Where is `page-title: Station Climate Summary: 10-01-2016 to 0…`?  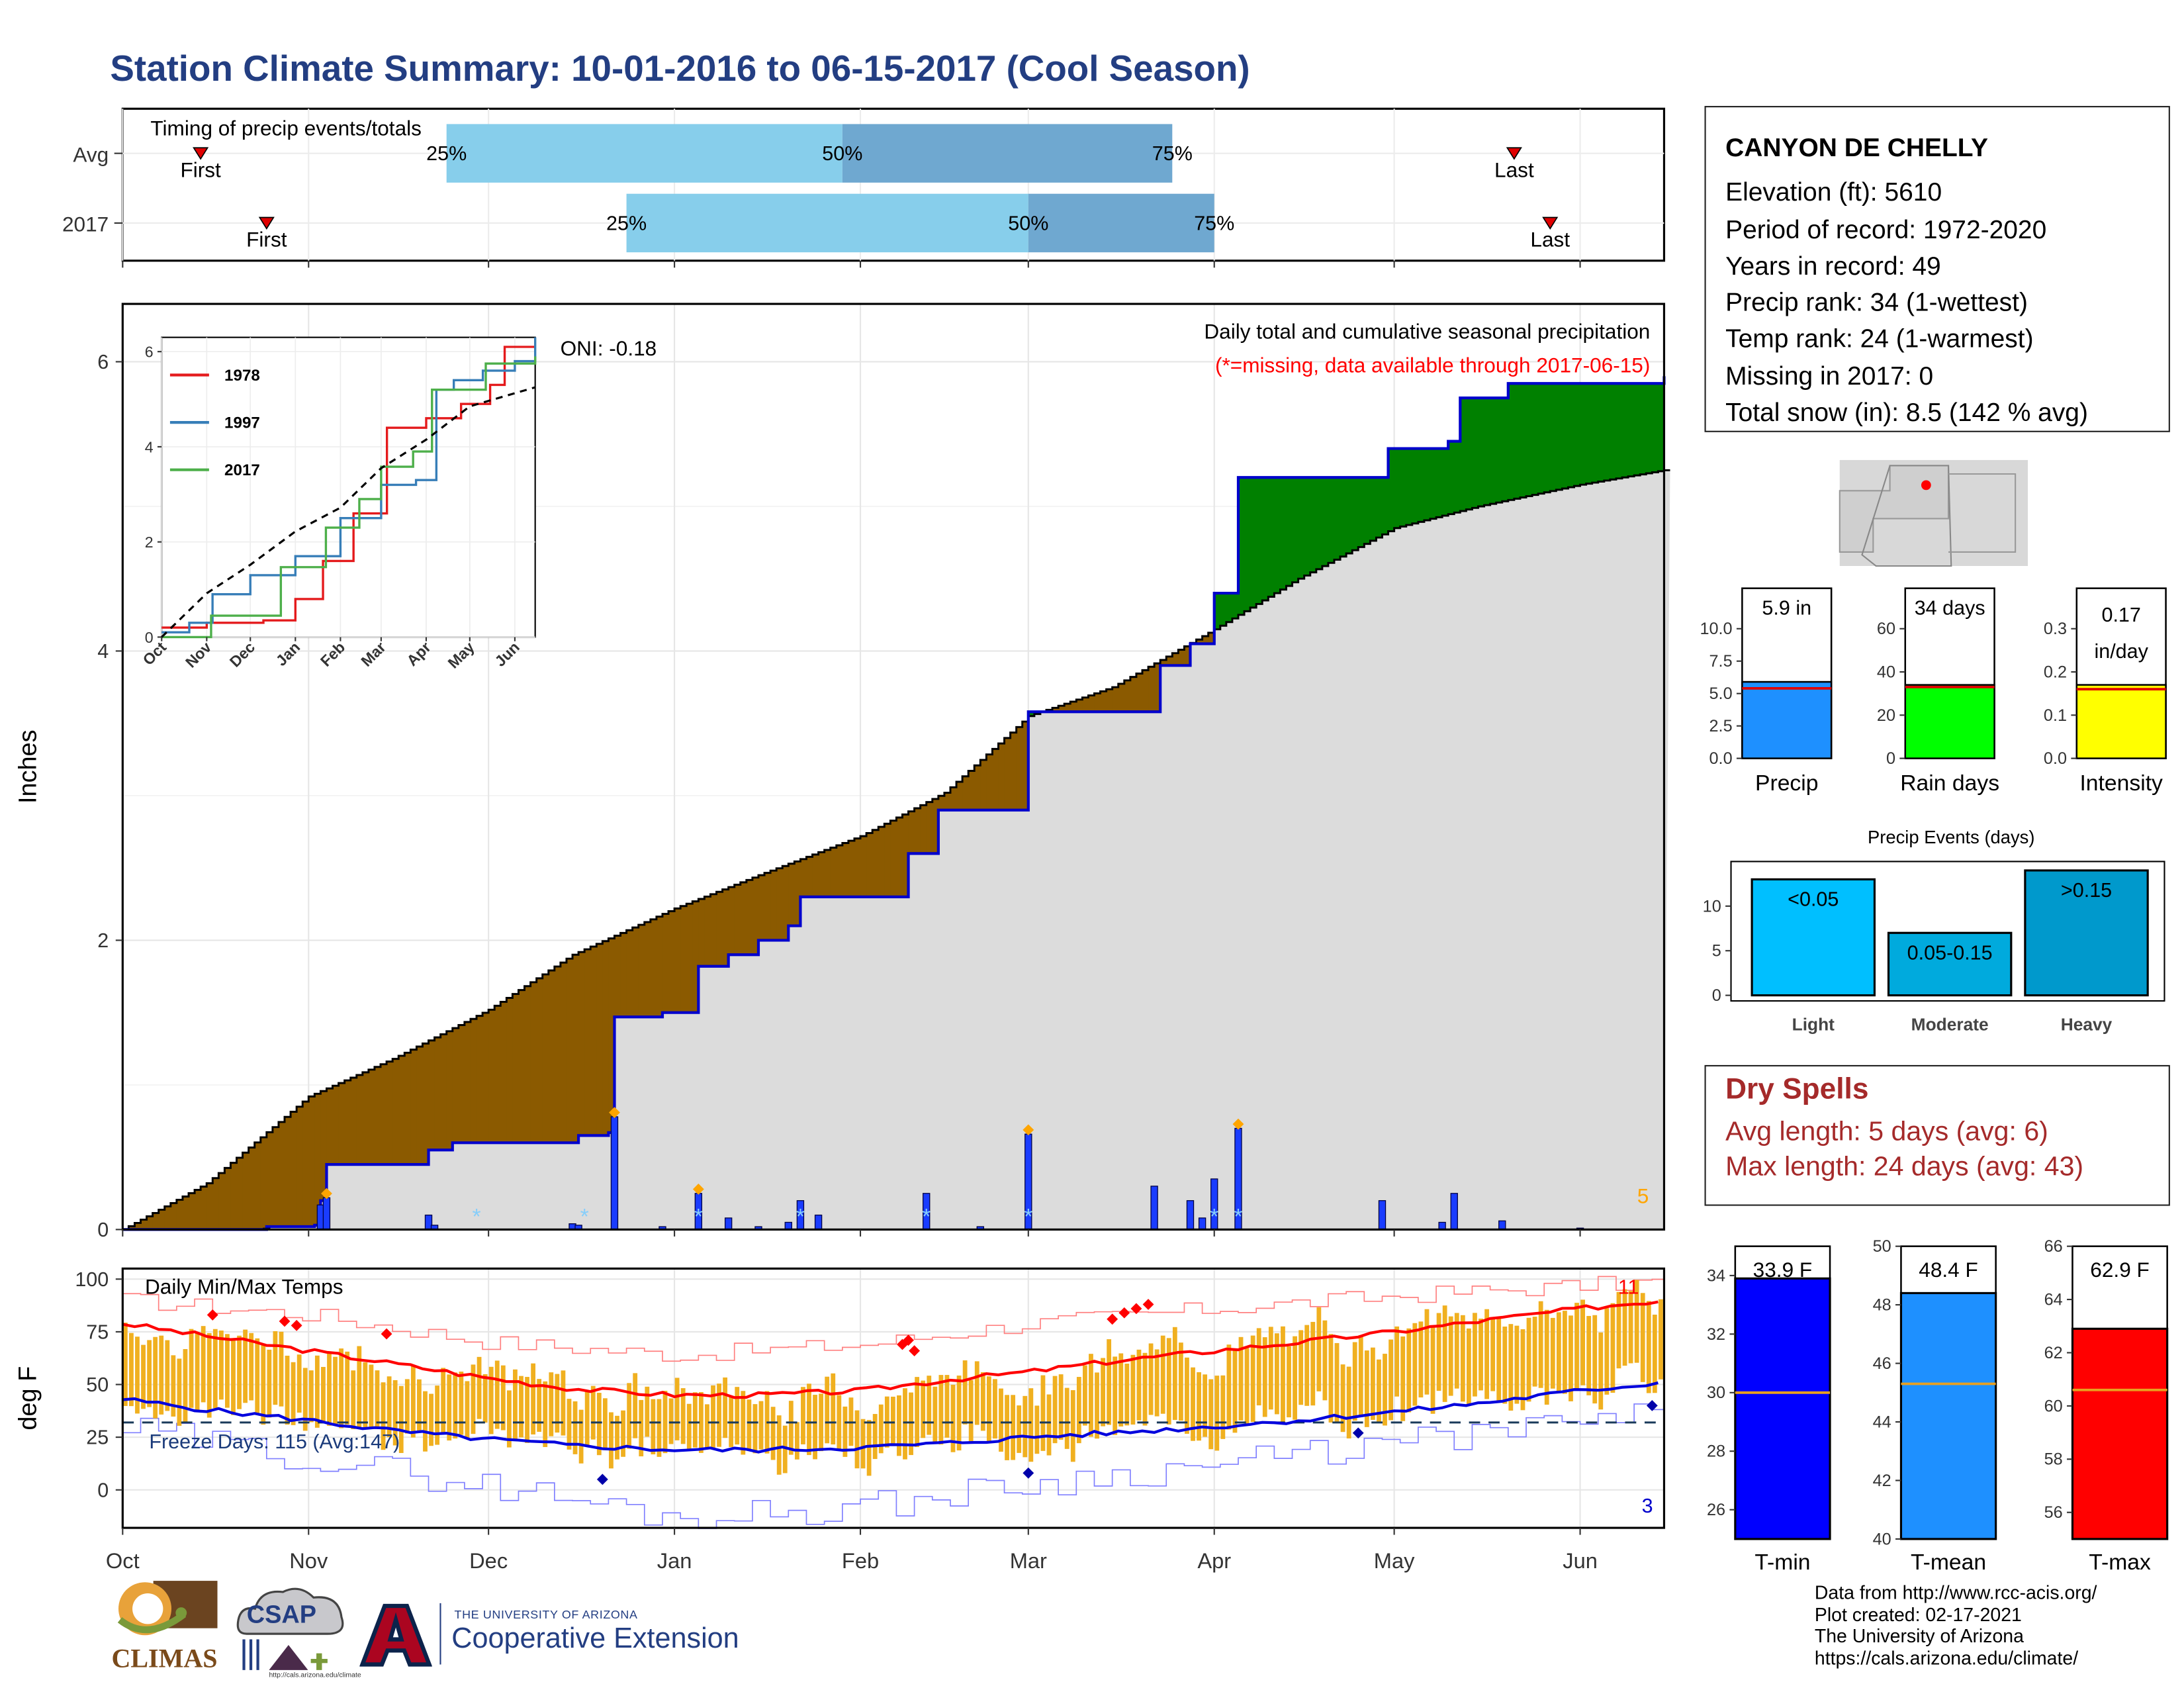
page-title: Station Climate Summary: 10-01-2016 to 0… is located at coordinates (680, 68).